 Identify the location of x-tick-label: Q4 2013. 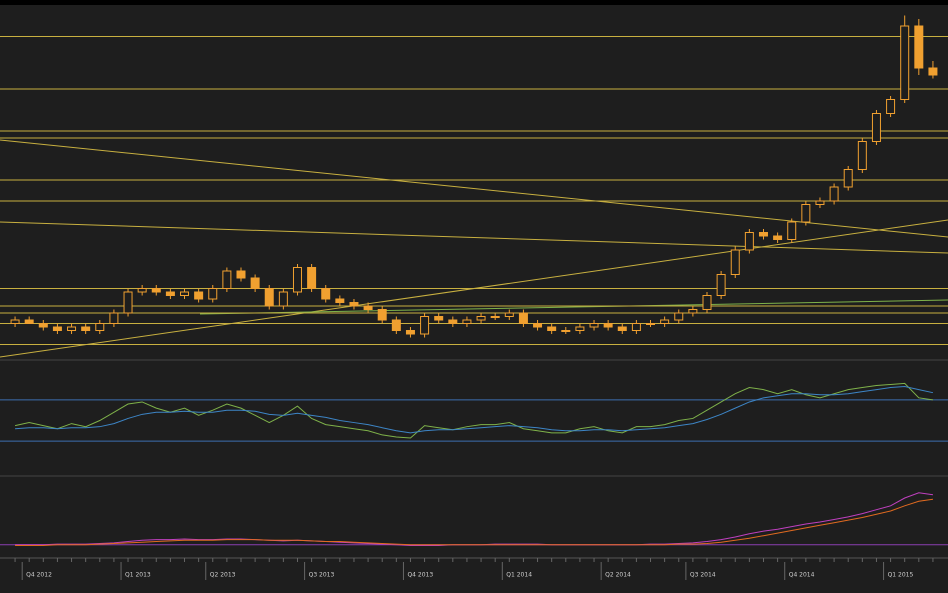
(420, 575).